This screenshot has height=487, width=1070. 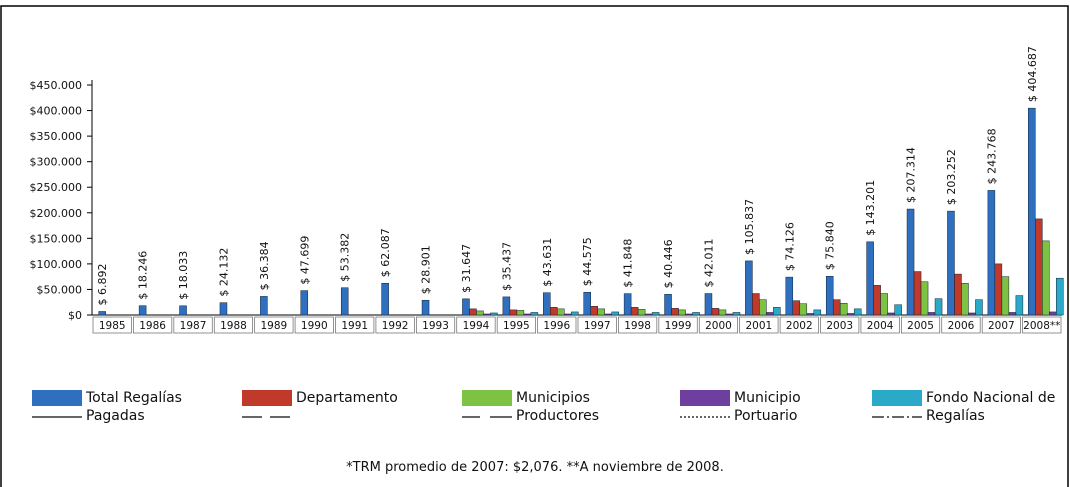 What do you see at coordinates (56, 136) in the screenshot?
I see `y-tick-label: $350.000` at bounding box center [56, 136].